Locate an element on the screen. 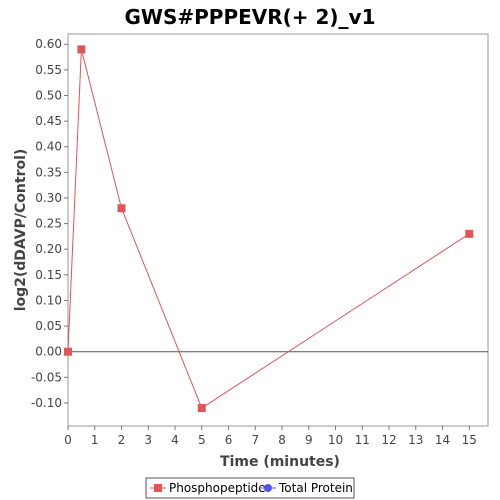 The width and height of the screenshot is (500, 500). x-tick-label: 14 is located at coordinates (442, 440).